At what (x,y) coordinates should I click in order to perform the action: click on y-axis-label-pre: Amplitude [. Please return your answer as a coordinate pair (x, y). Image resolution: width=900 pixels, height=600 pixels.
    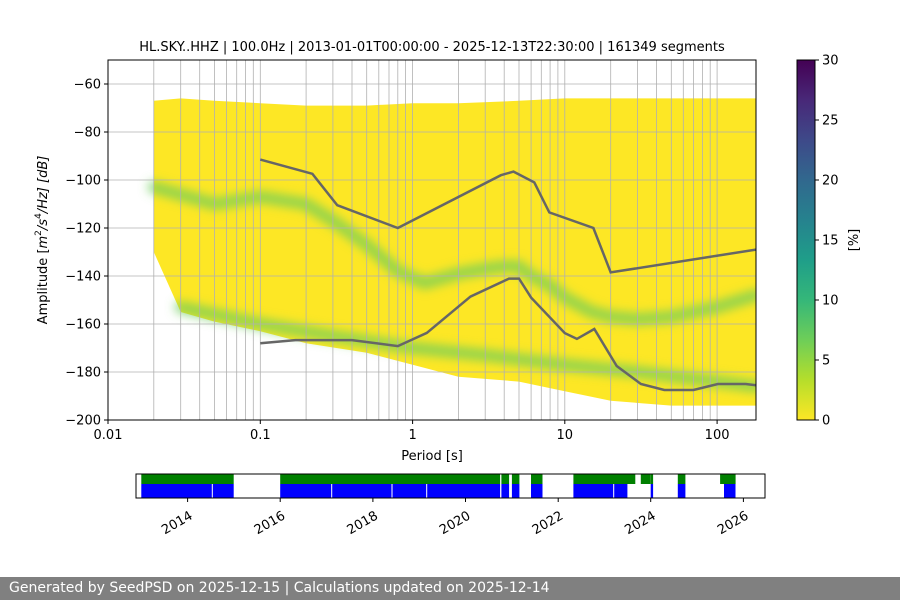
    Looking at the image, I should click on (43, 286).